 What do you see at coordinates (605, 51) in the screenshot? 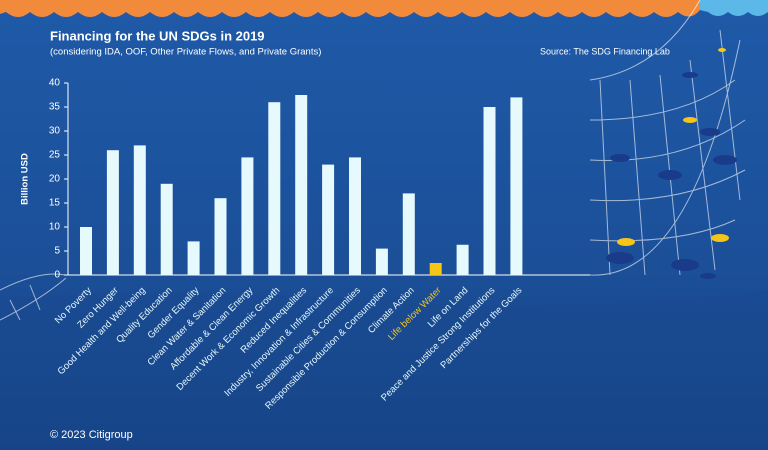
I see `source: Source: The SDG Financing Lab` at bounding box center [605, 51].